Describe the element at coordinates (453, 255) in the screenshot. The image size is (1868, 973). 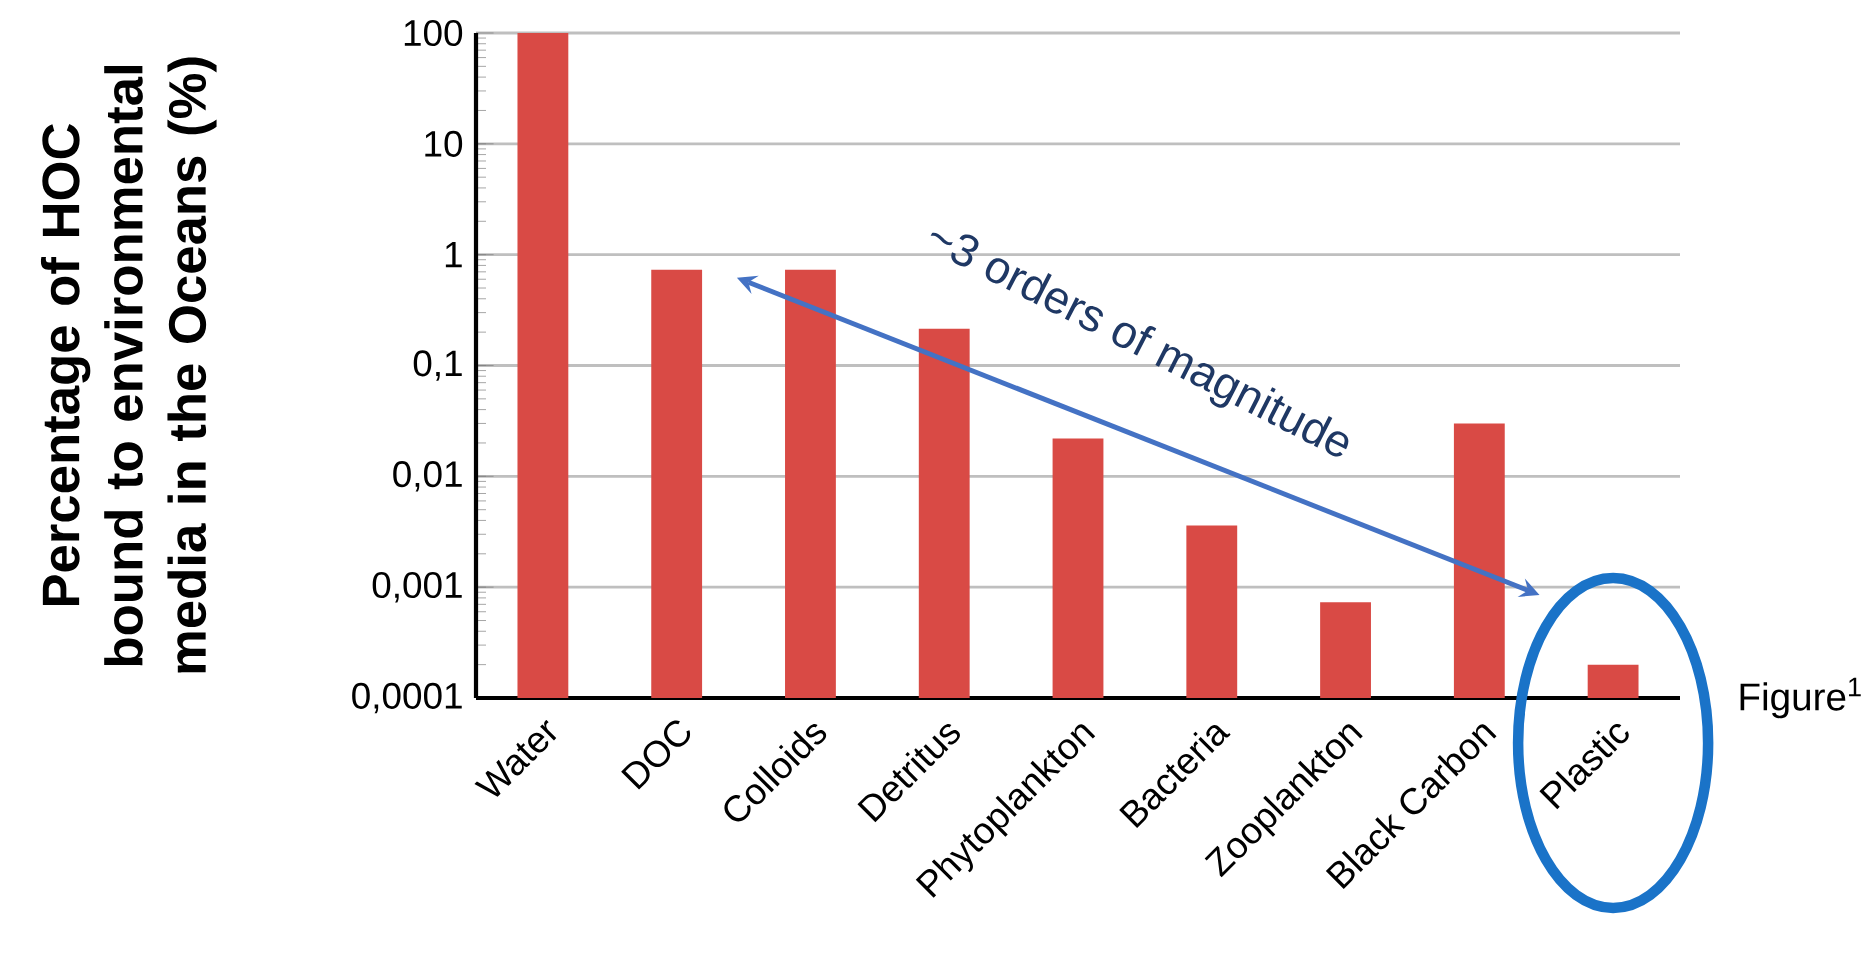
I see `y-tick-label: 1` at that location.